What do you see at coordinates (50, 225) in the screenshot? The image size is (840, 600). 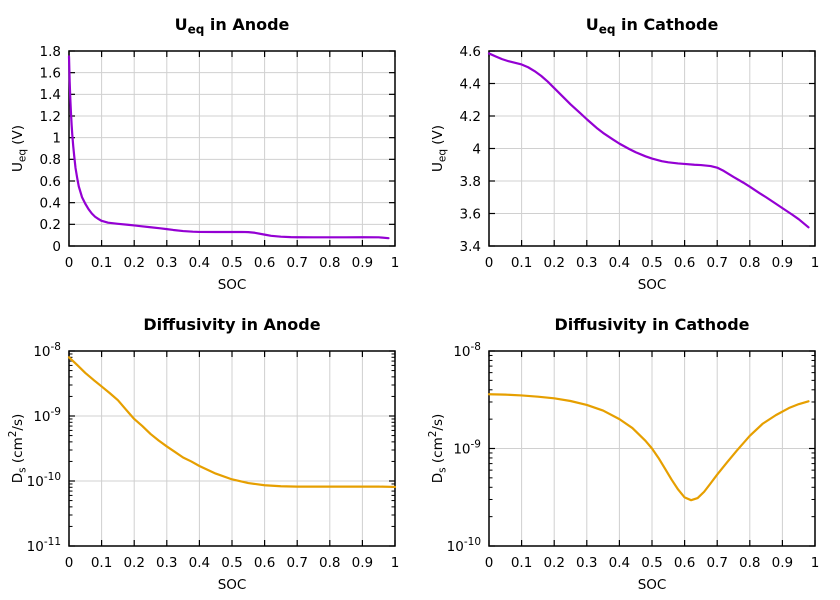 I see `y-tick-label: 0.2` at bounding box center [50, 225].